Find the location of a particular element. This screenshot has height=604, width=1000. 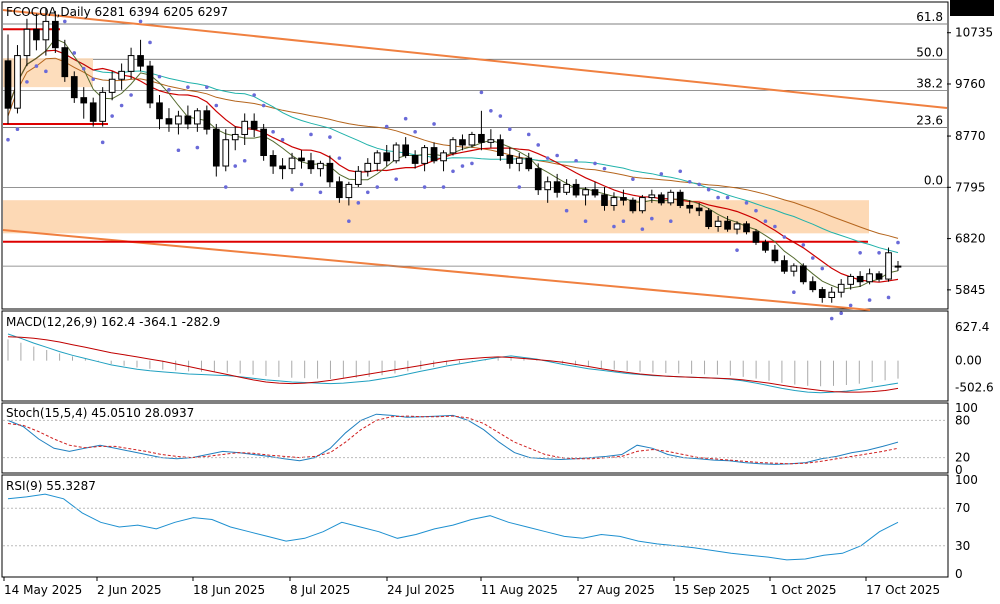

rsi-y-tick-label: 0 is located at coordinates (959, 574).